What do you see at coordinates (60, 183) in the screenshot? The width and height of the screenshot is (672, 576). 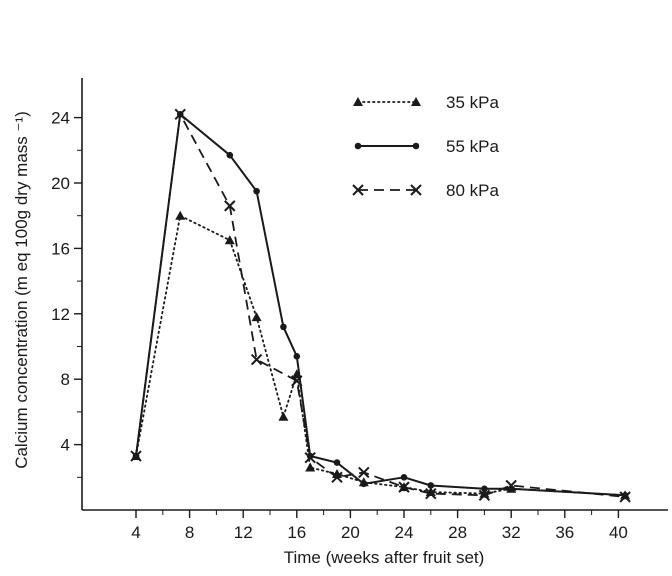 I see `y-tick-label: 20` at bounding box center [60, 183].